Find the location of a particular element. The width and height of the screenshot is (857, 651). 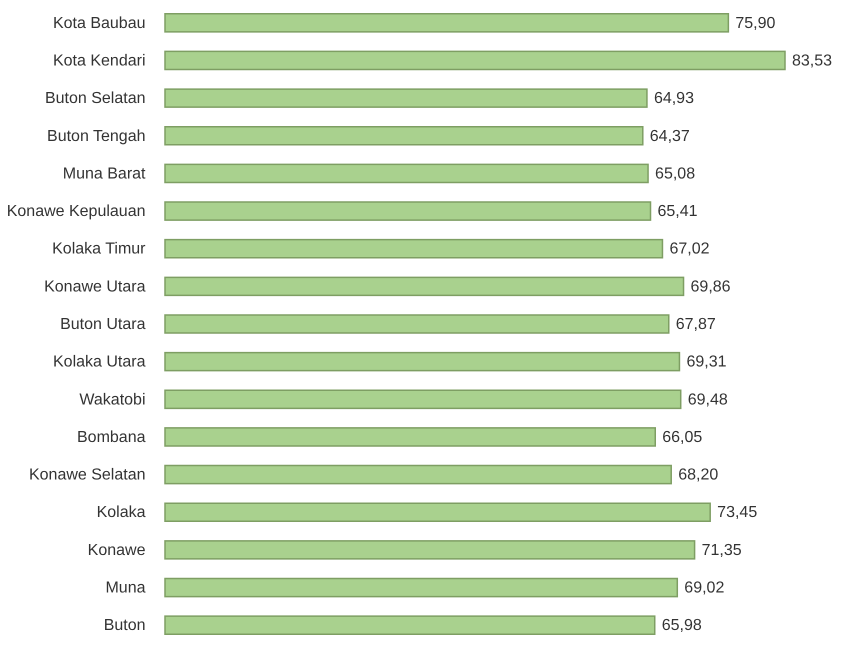

y-tick-label: Konawe Selatan is located at coordinates (87, 475).